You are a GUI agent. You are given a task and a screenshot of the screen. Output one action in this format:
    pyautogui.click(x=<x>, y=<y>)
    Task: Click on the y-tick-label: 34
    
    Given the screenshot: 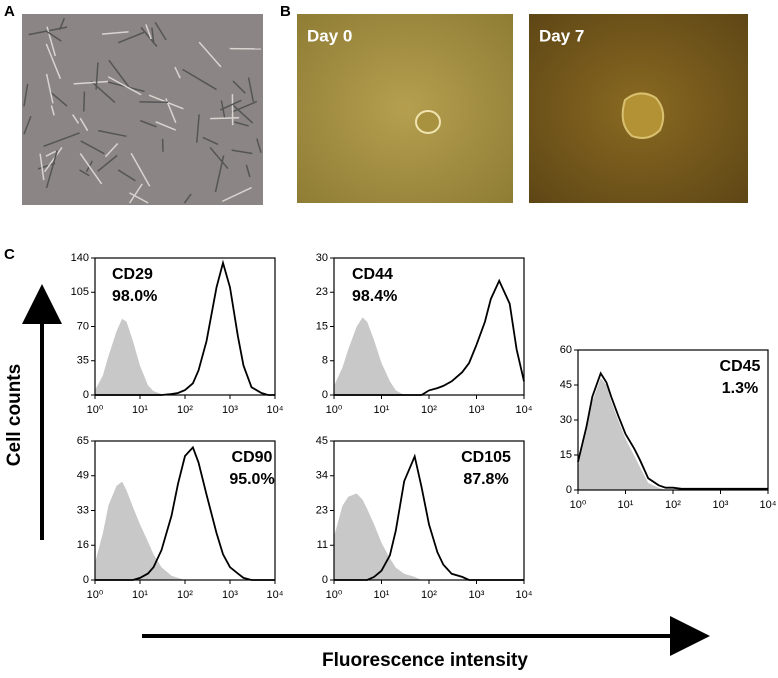 What is the action you would take?
    pyautogui.click(x=322, y=476)
    